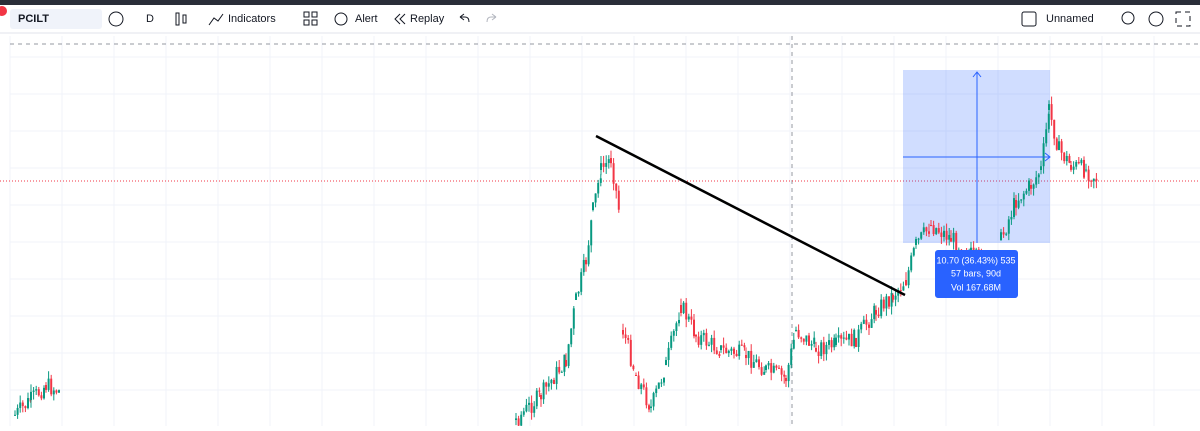 This screenshot has height=431, width=1200. Describe the element at coordinates (1183, 19) in the screenshot. I see `fullscreen` at that location.